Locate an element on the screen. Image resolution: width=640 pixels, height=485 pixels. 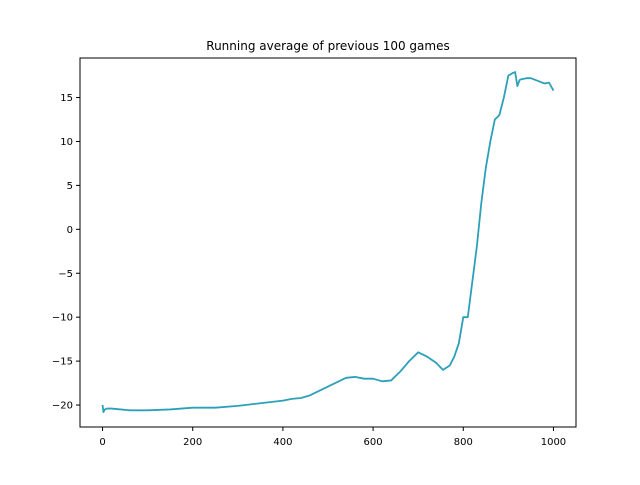
y-axis-ticks: −20 −15 −10 −5 0 5 10 15 is located at coordinates (66, 252).